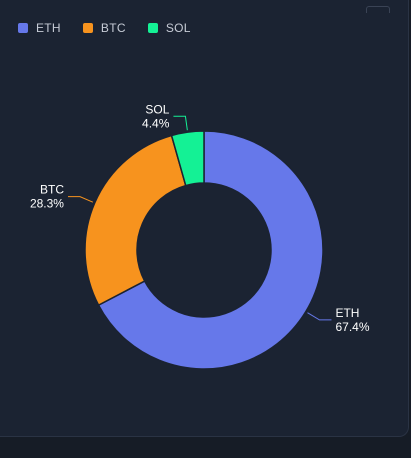 This screenshot has height=458, width=411. What do you see at coordinates (156, 123) in the screenshot?
I see `slice-value-label-sol: 4.4%` at bounding box center [156, 123].